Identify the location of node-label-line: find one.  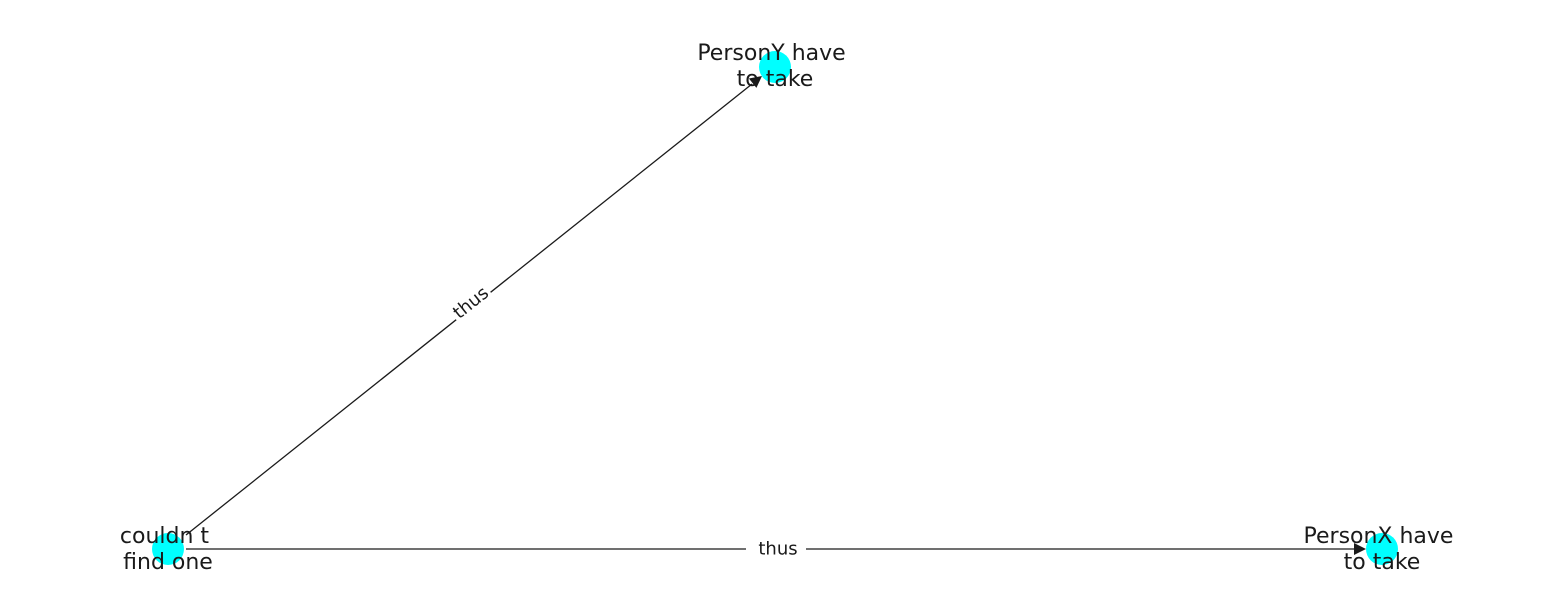
(168, 562).